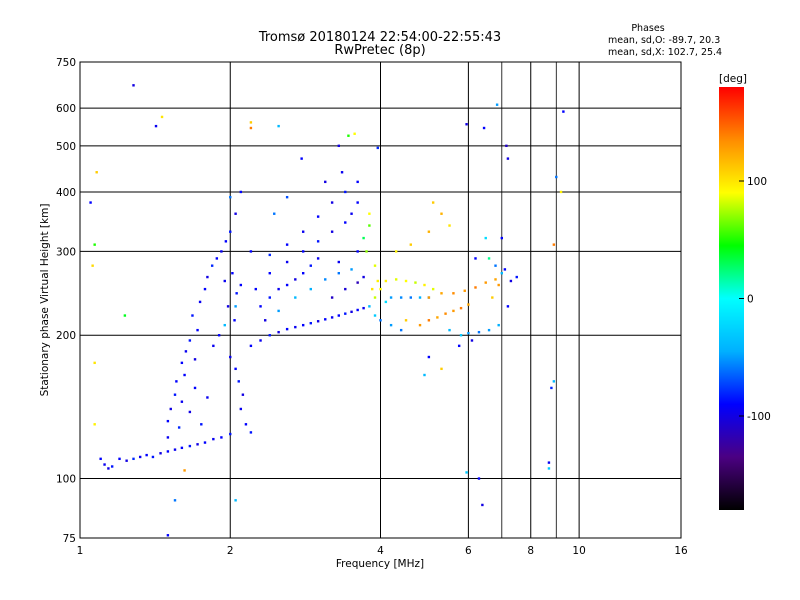  Describe the element at coordinates (578, 551) in the screenshot. I see `x-tick-label: 10` at that location.